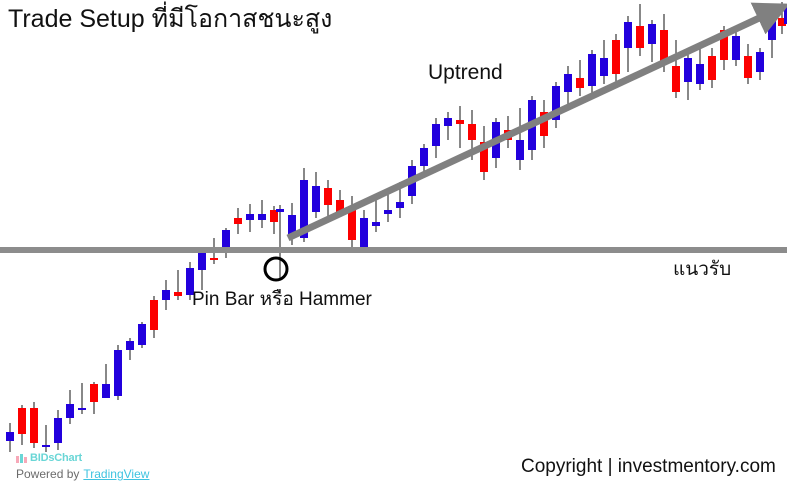 The width and height of the screenshot is (787, 486). What do you see at coordinates (276, 269) in the screenshot?
I see `pin-bar-circle-marker` at bounding box center [276, 269].